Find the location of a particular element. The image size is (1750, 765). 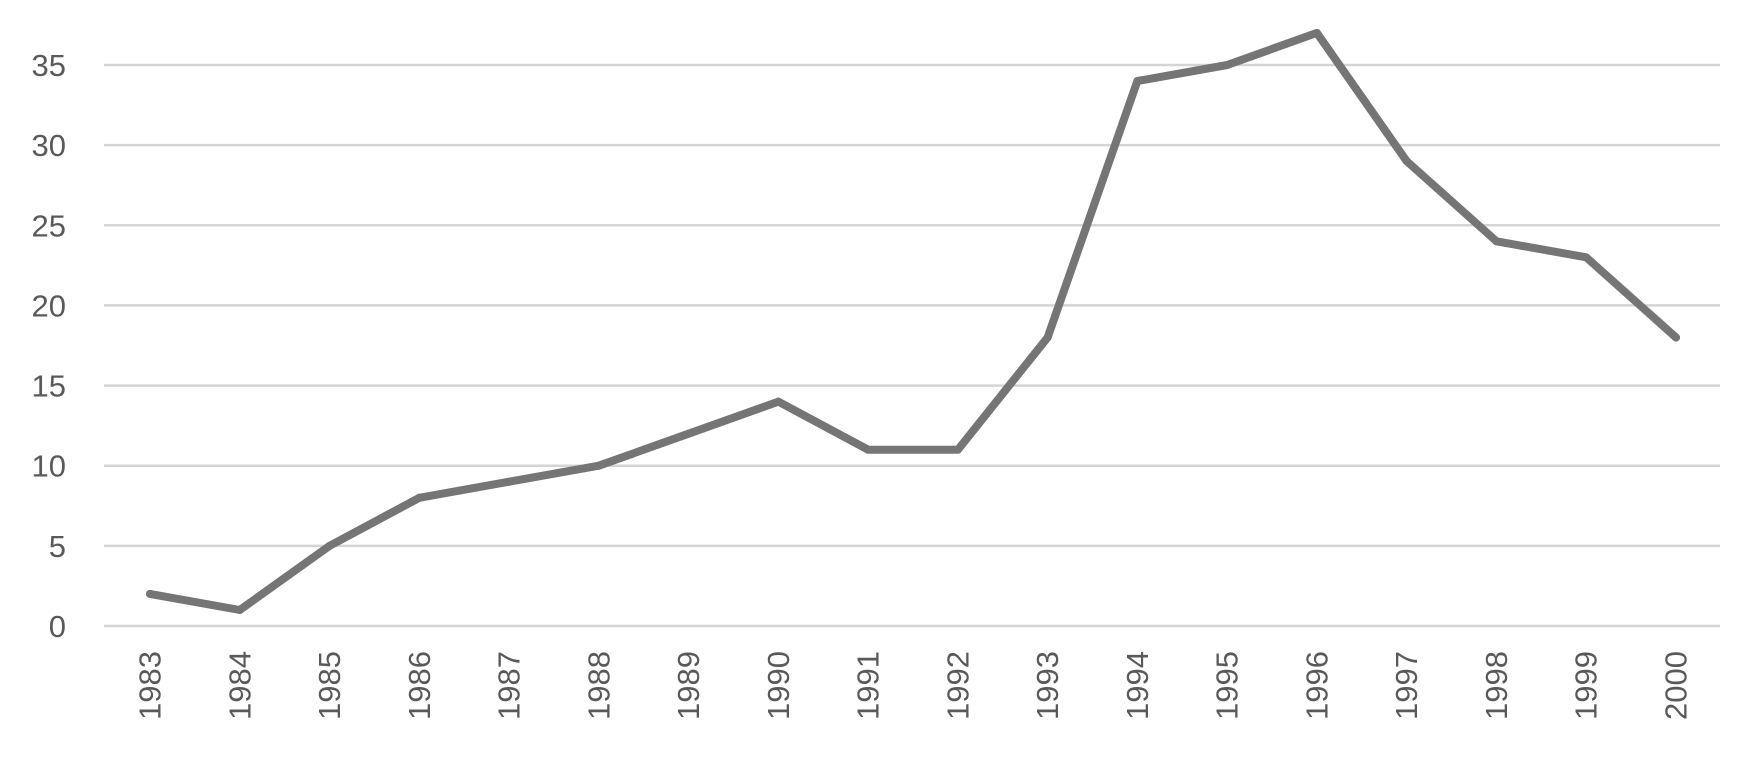

data-point-1996 is located at coordinates (1316, 32).